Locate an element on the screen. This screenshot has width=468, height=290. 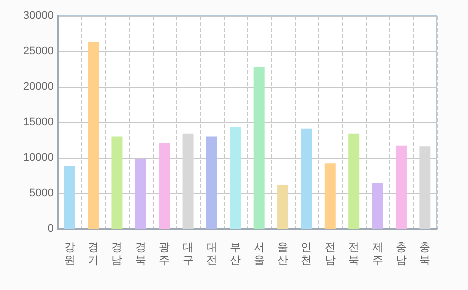
y-tick-label: 15000 is located at coordinates (38, 122).